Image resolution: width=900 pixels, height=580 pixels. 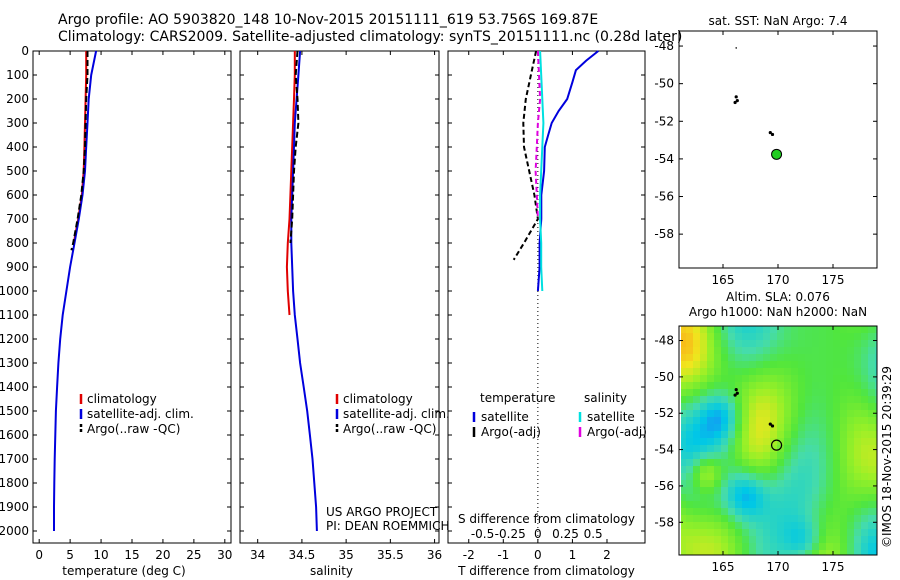 What do you see at coordinates (257, 555) in the screenshot?
I see `x-tick-label: 34` at bounding box center [257, 555].